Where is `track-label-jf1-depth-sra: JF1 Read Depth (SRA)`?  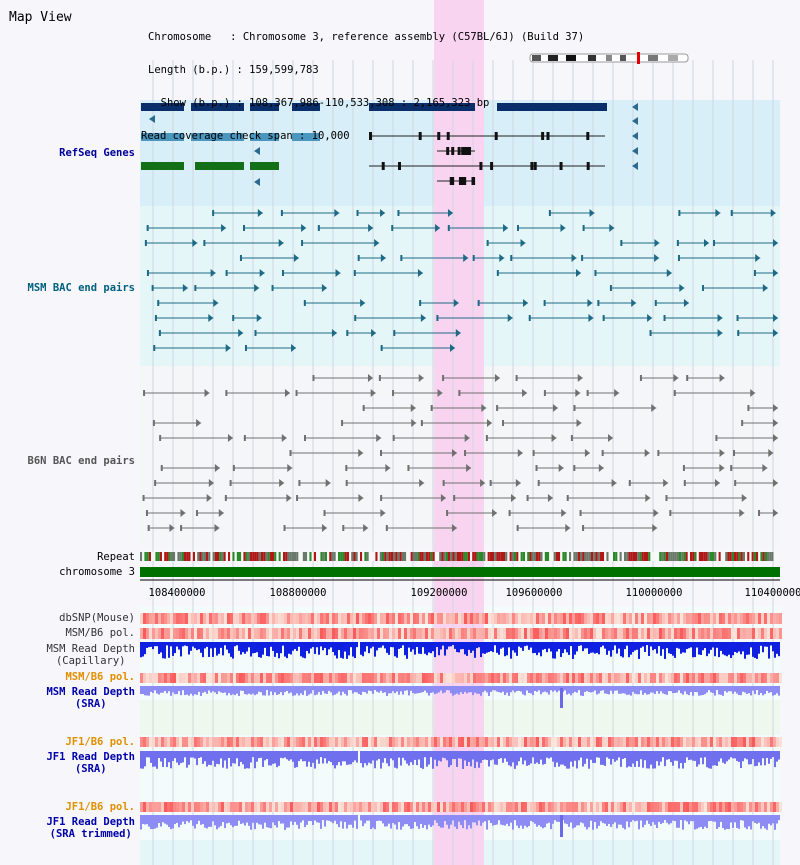 track-label-jf1-depth-sra: JF1 Read Depth (SRA) is located at coordinates (90, 763).